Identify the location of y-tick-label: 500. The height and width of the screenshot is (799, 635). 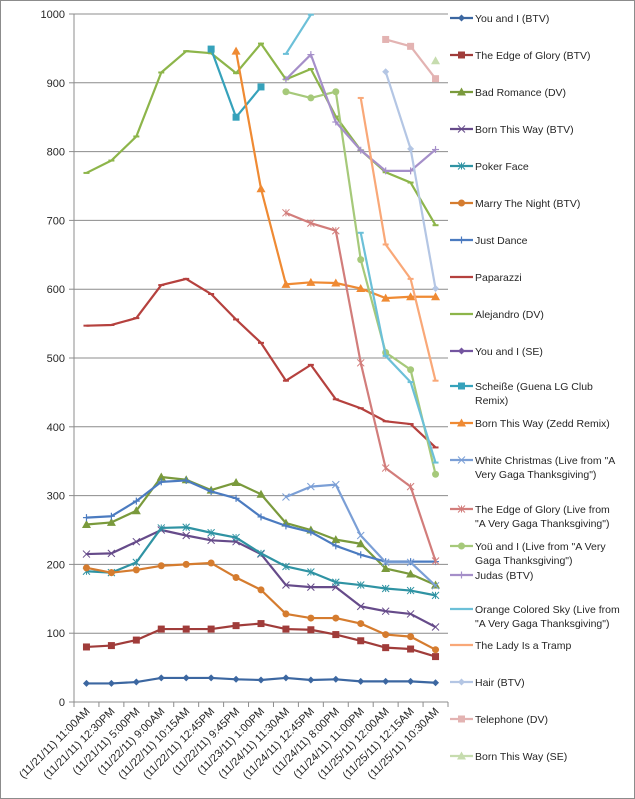
(56, 359).